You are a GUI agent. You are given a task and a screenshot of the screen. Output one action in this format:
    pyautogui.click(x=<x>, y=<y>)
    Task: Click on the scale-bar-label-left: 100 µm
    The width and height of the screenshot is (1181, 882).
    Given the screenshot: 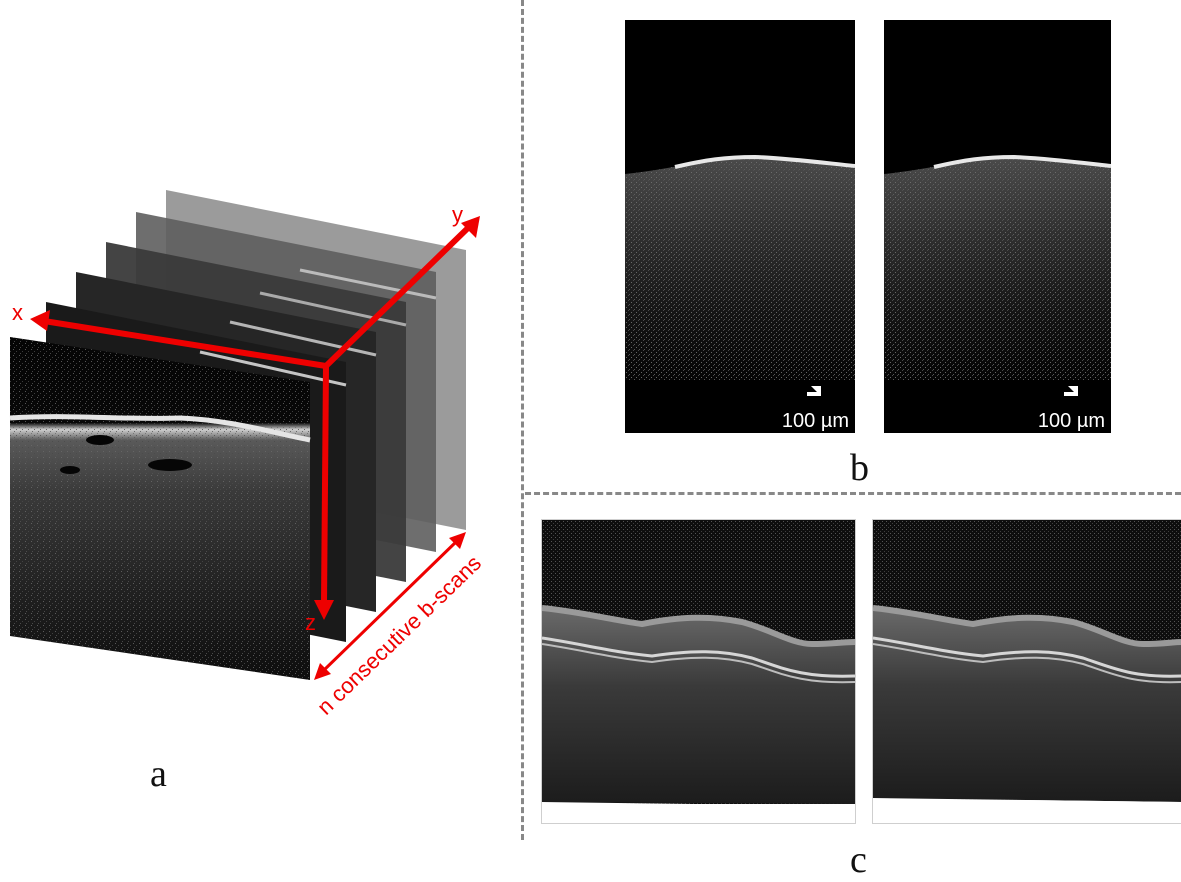 What is the action you would take?
    pyautogui.click(x=815, y=421)
    